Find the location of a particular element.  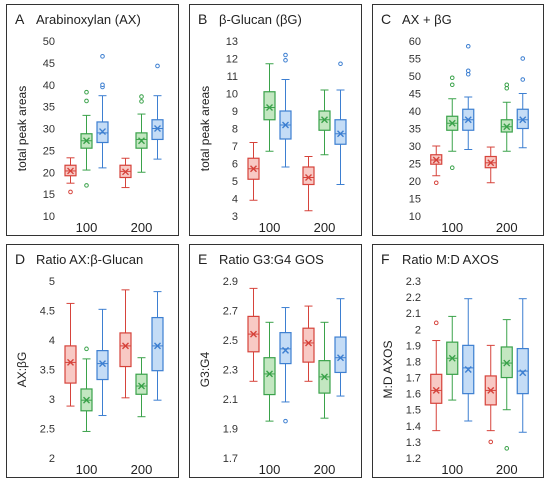

panel-title: Ratio G3:G4 GOS is located at coordinates (271, 259).